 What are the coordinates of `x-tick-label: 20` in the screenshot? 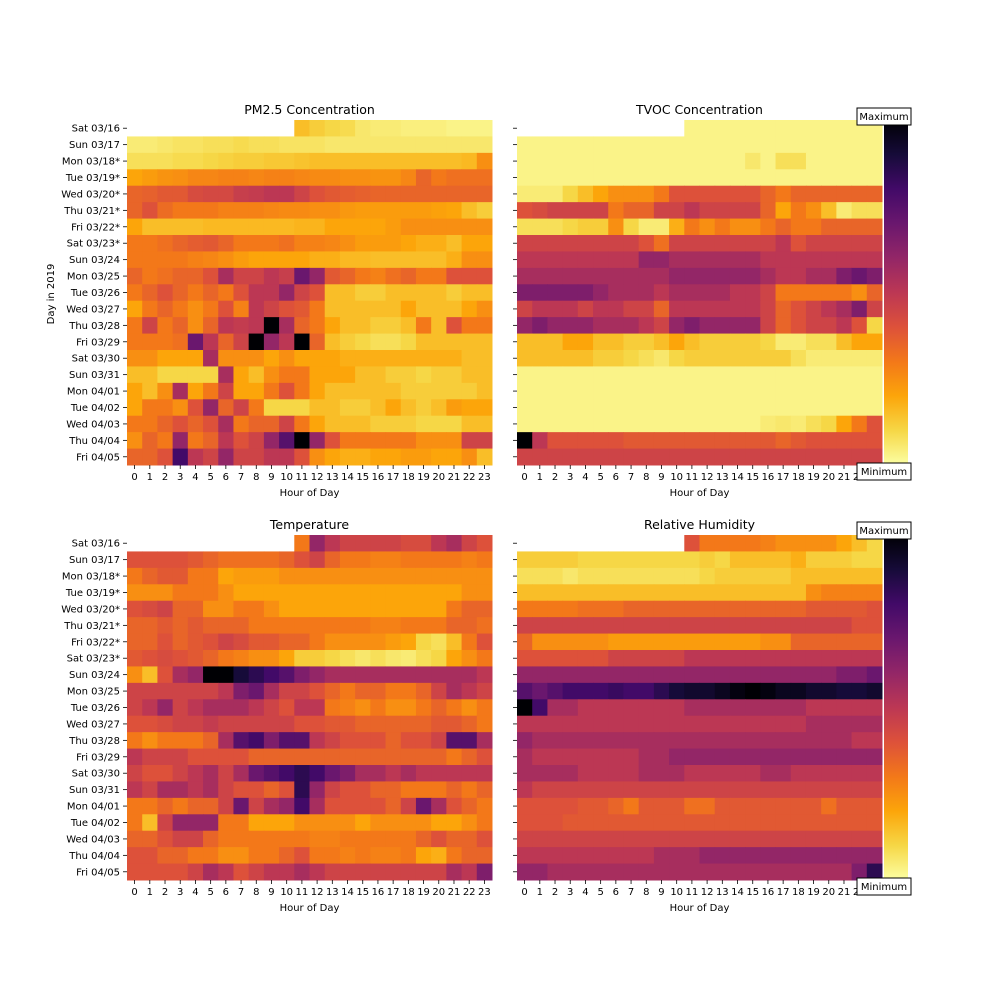 It's located at (828, 477).